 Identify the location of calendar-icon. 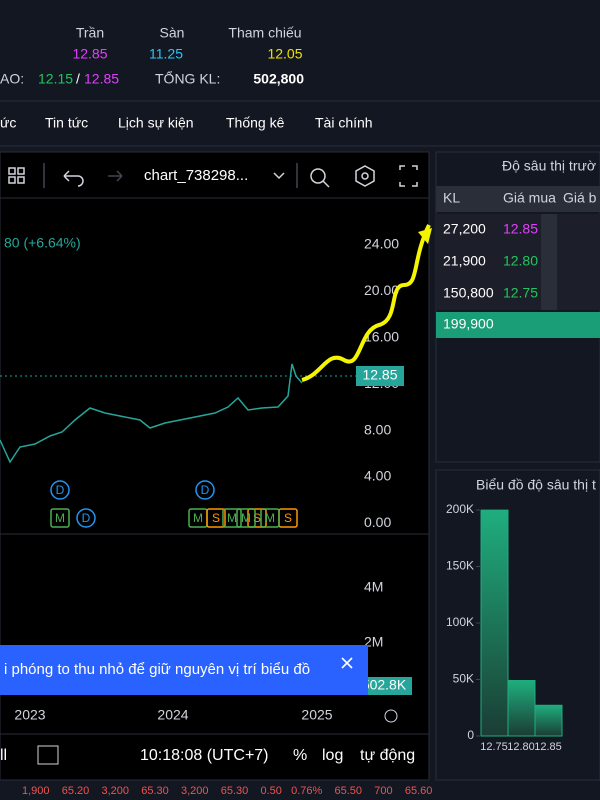
(48, 755).